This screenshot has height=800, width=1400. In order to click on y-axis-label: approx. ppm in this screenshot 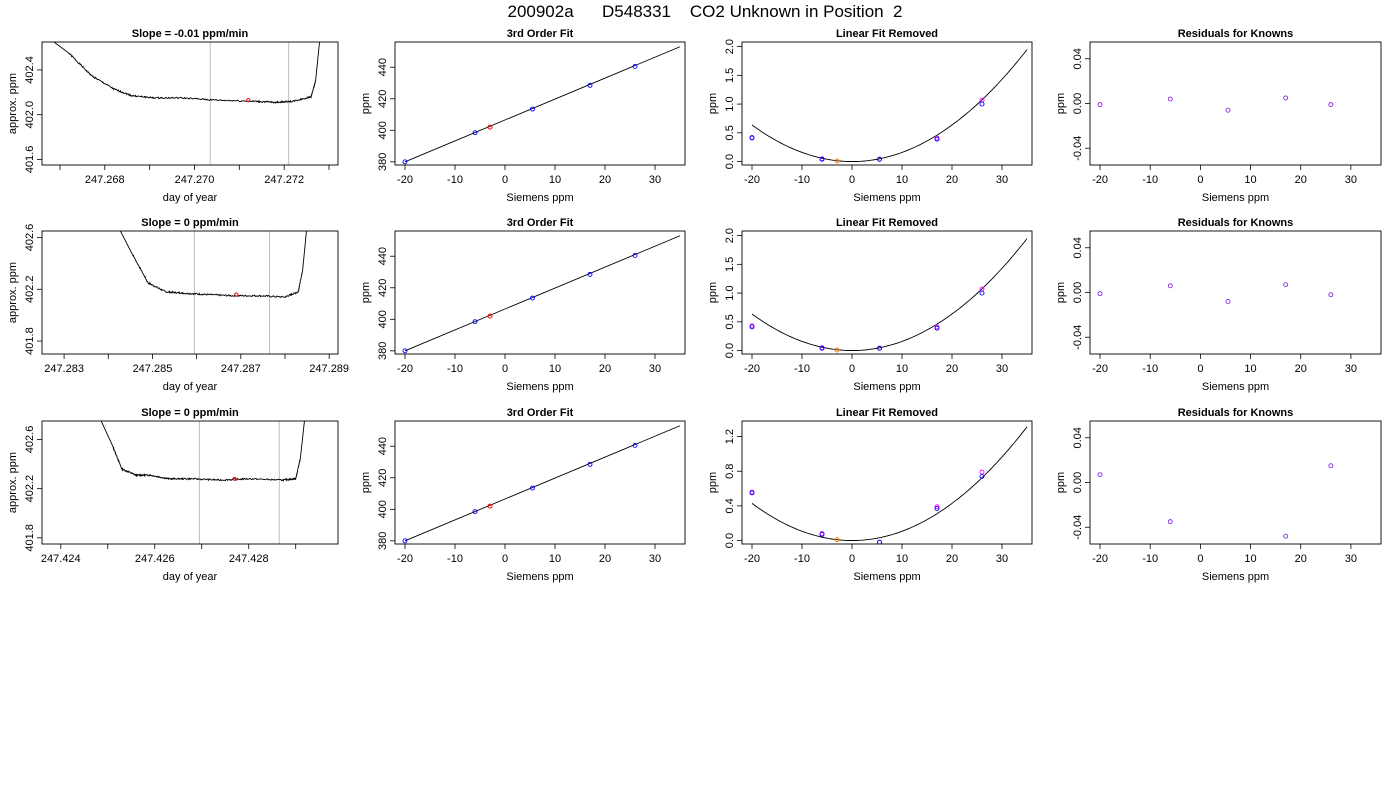, I will do `click(13, 482)`.